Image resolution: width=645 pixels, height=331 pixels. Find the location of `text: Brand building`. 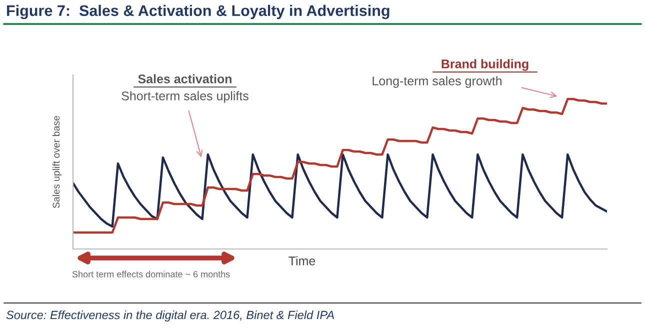

text: Brand building is located at coordinates (485, 65).